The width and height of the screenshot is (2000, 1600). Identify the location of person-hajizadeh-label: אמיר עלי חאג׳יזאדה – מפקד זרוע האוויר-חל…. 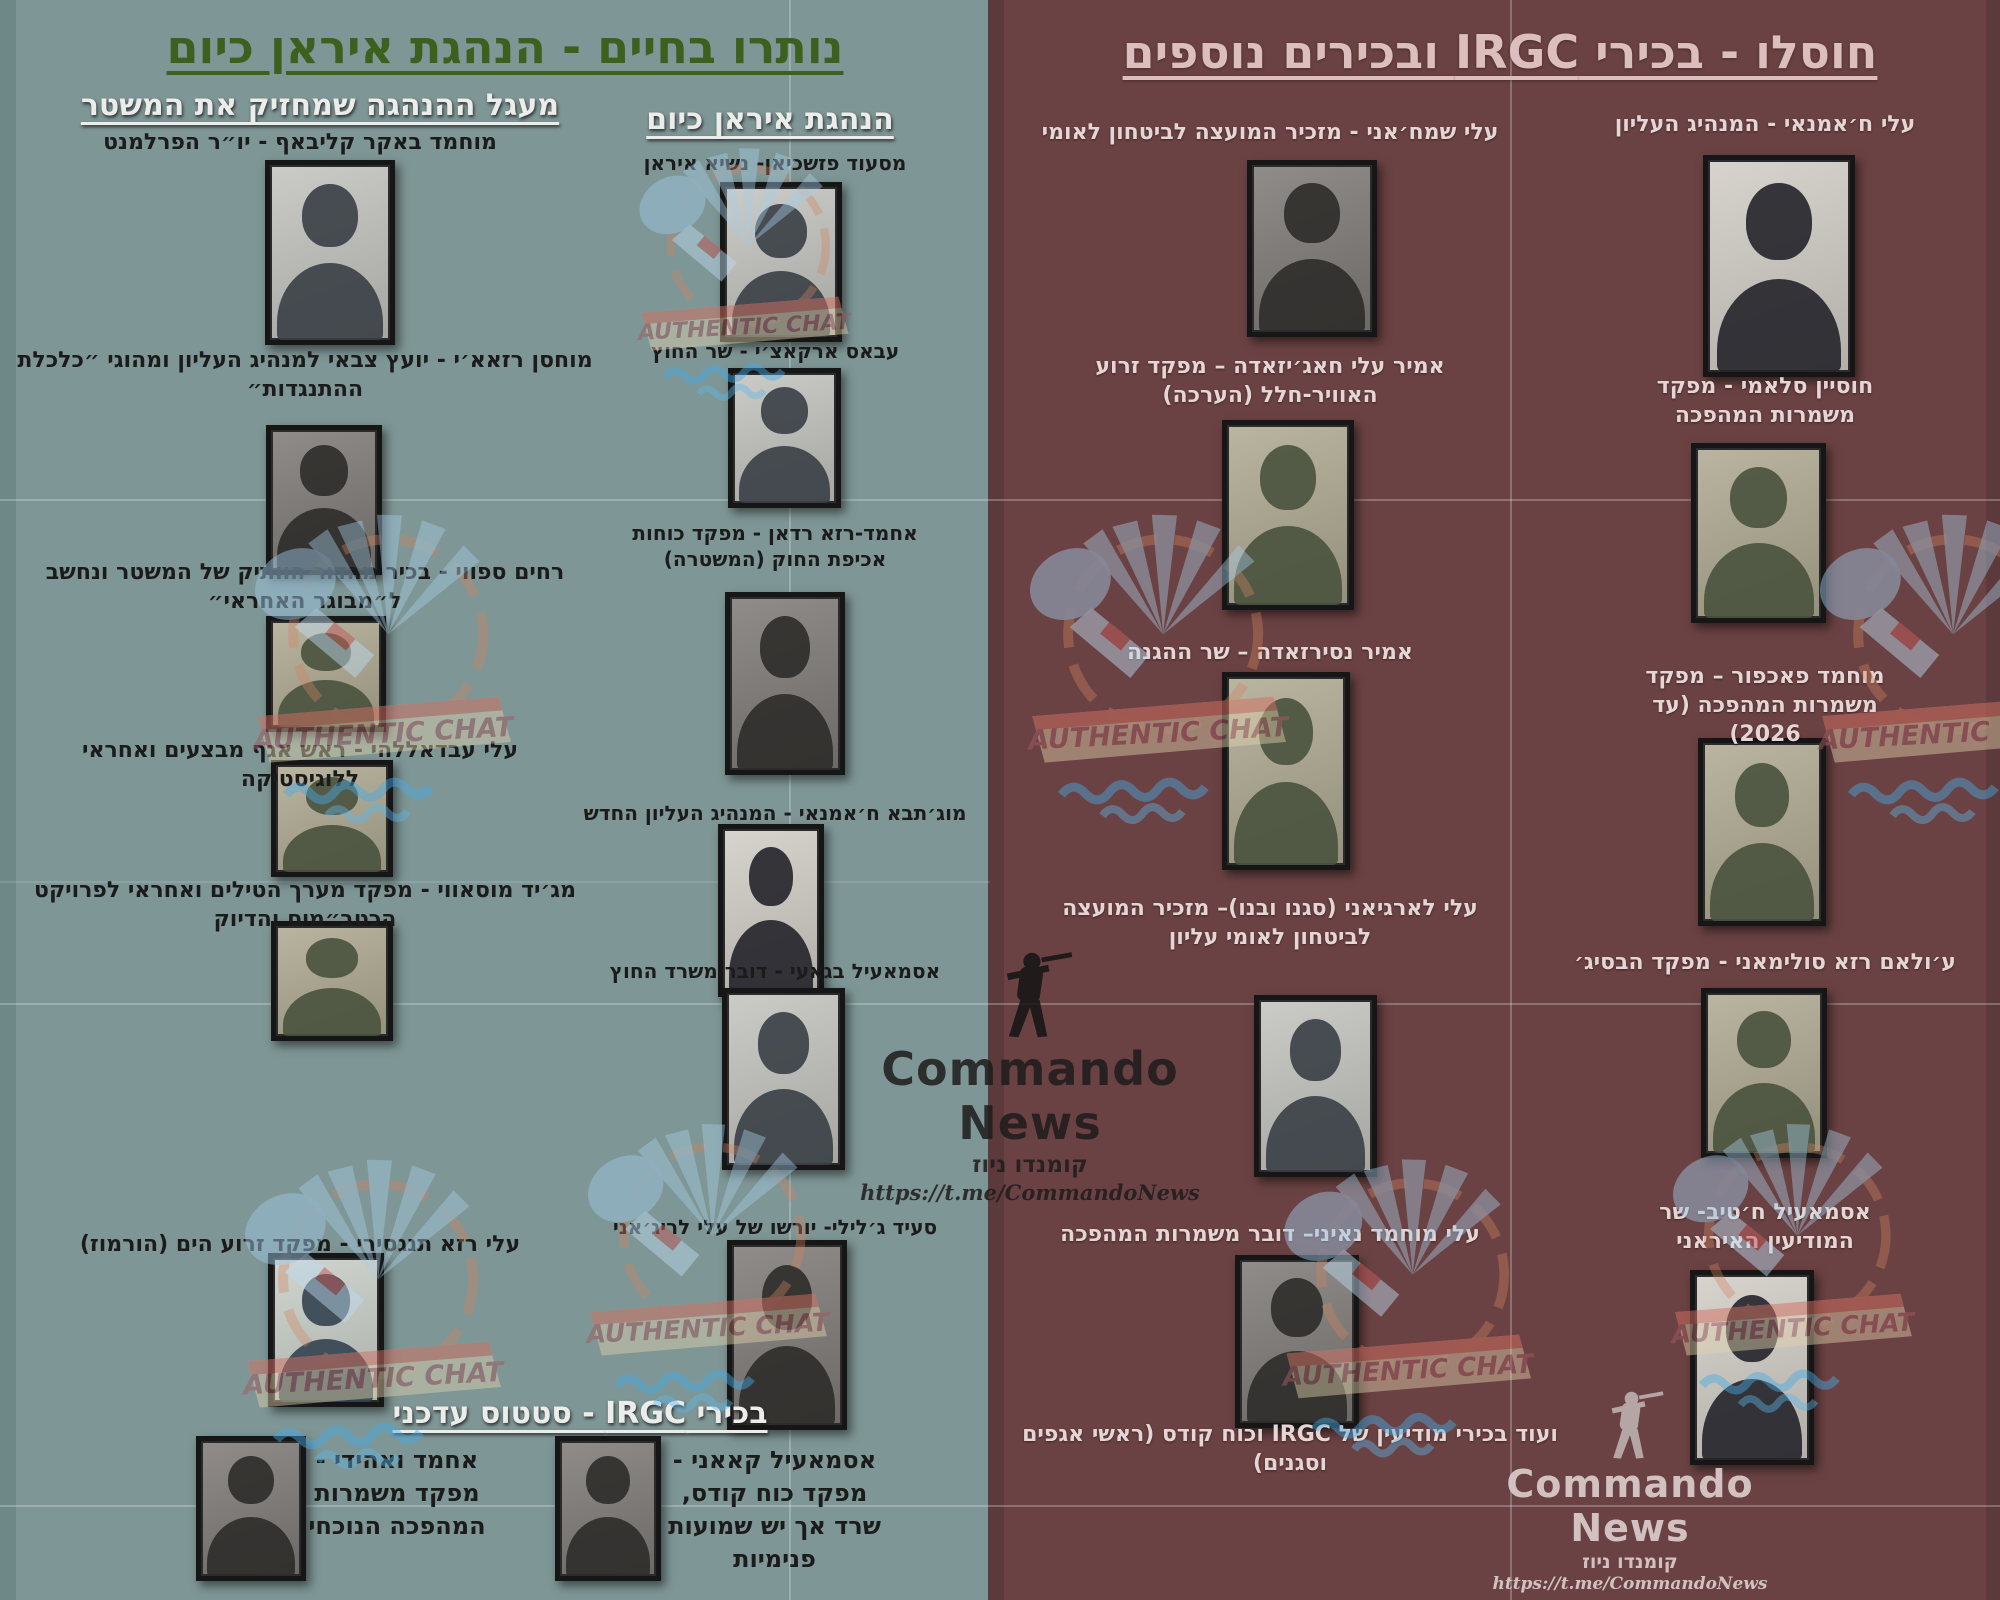
(1270, 381).